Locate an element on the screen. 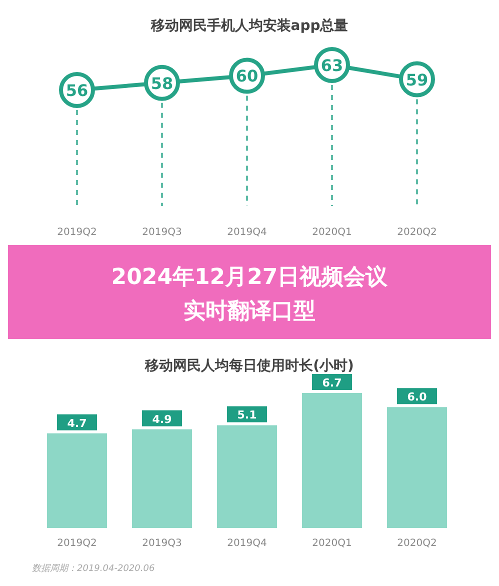 The width and height of the screenshot is (499, 586). data-label: 6.0 is located at coordinates (417, 397).